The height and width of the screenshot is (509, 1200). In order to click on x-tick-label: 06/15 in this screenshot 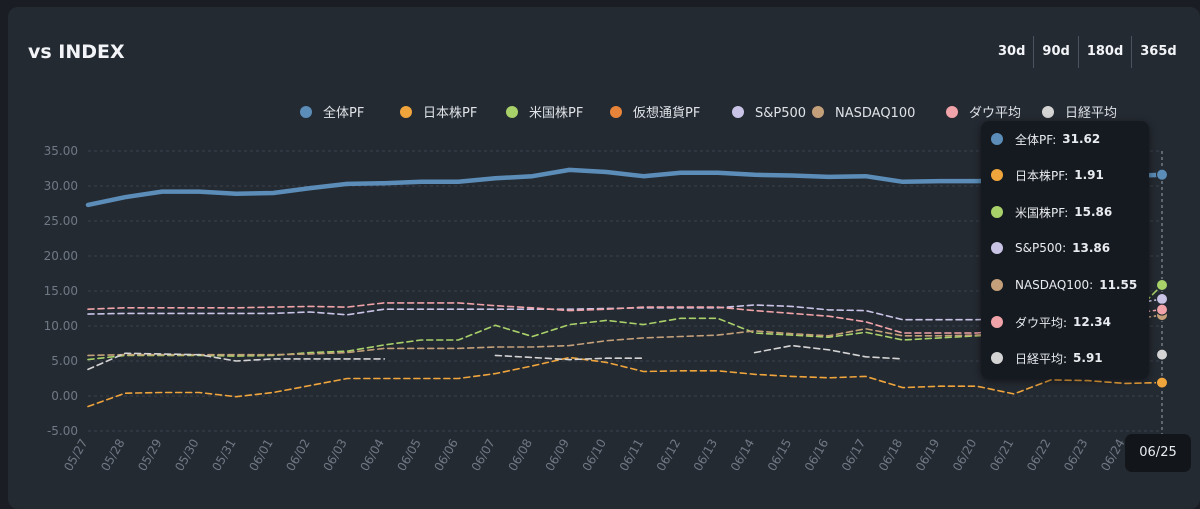, I will do `click(779, 455)`.